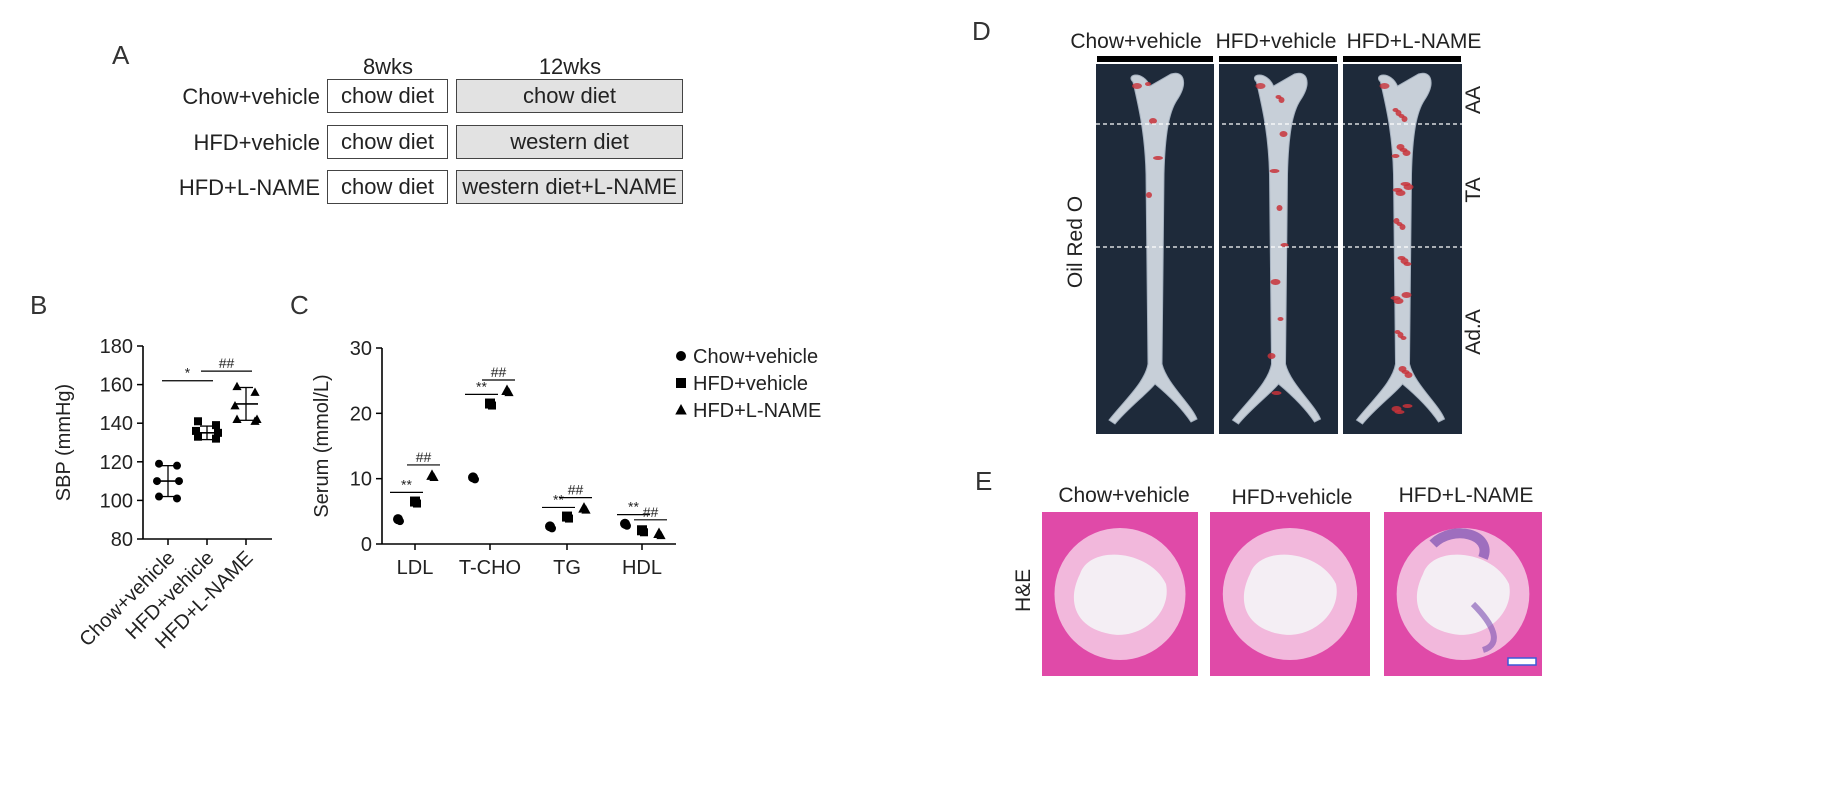 The image size is (1829, 805). What do you see at coordinates (361, 349) in the screenshot?
I see `y-tick-label: 30` at bounding box center [361, 349].